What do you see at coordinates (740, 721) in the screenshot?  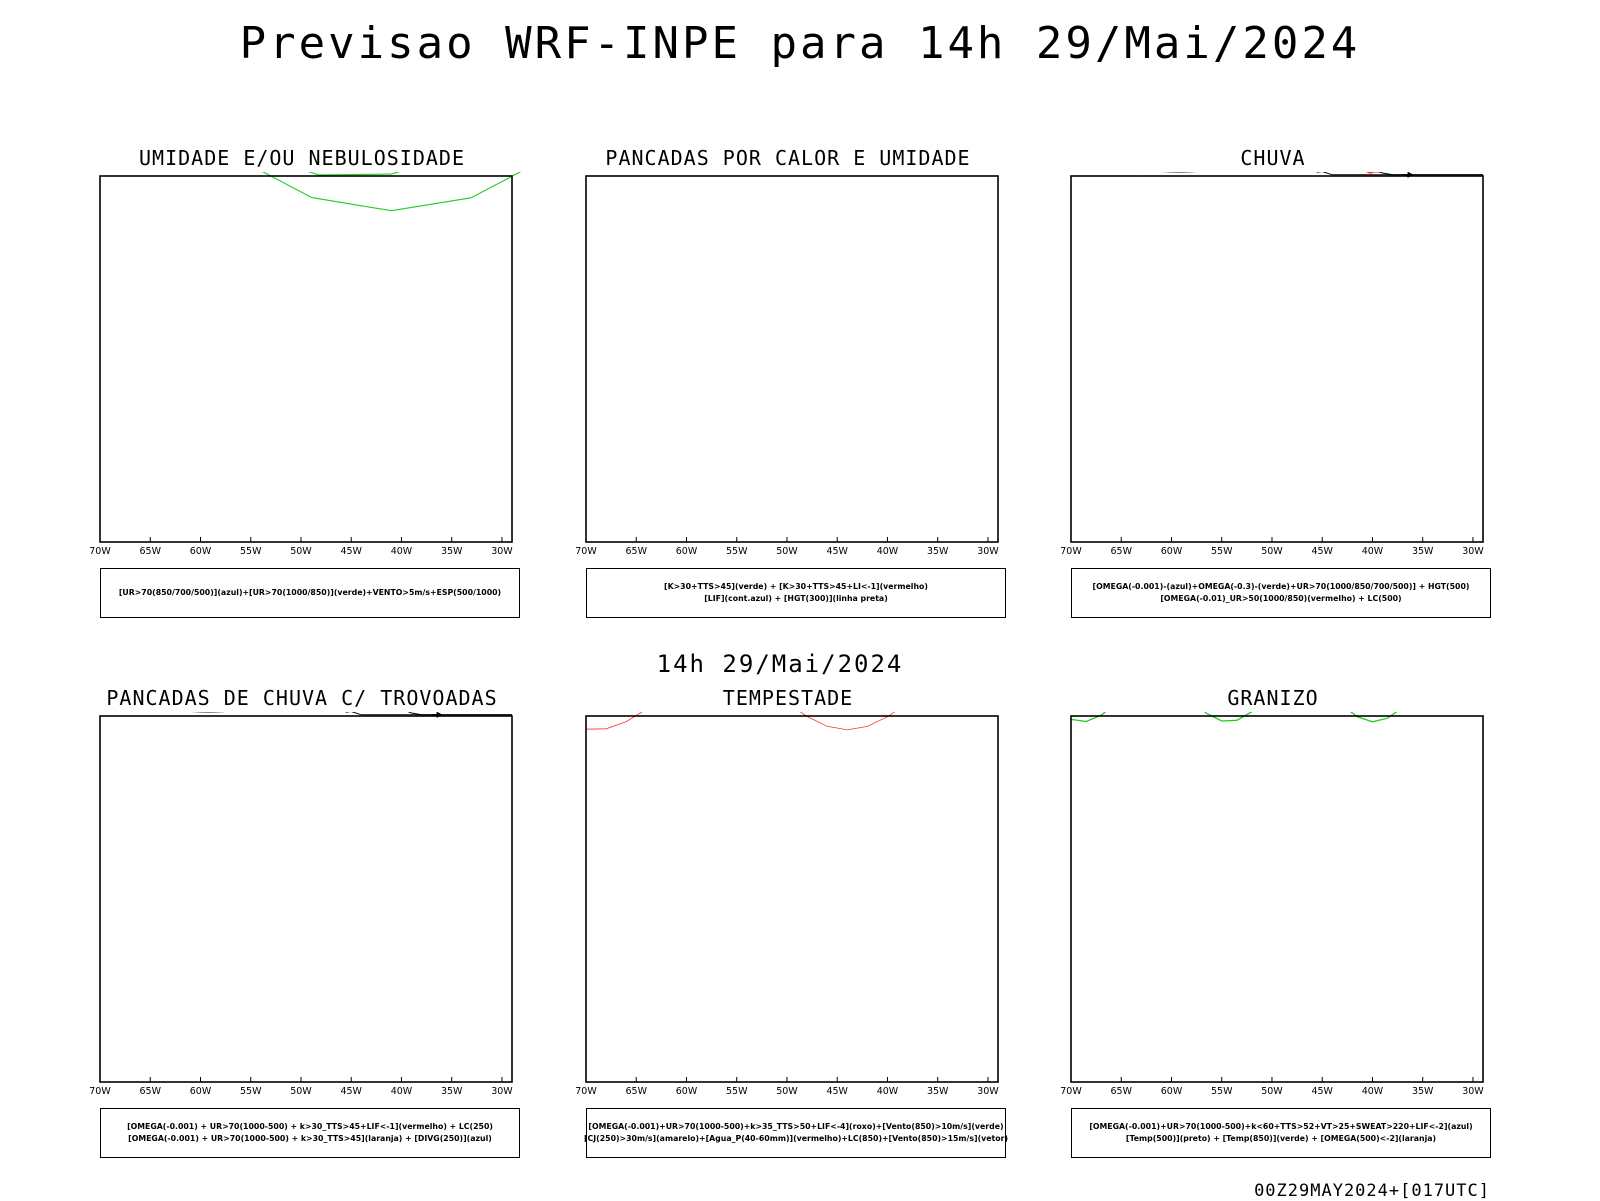 I see `water-contour-red` at bounding box center [740, 721].